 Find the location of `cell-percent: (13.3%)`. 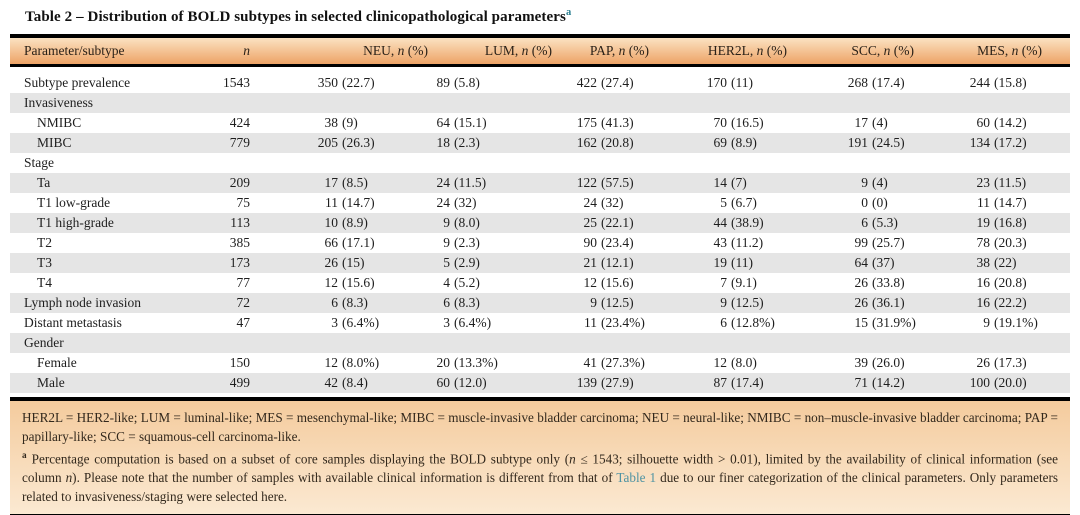

cell-percent: (13.3%) is located at coordinates (476, 362).